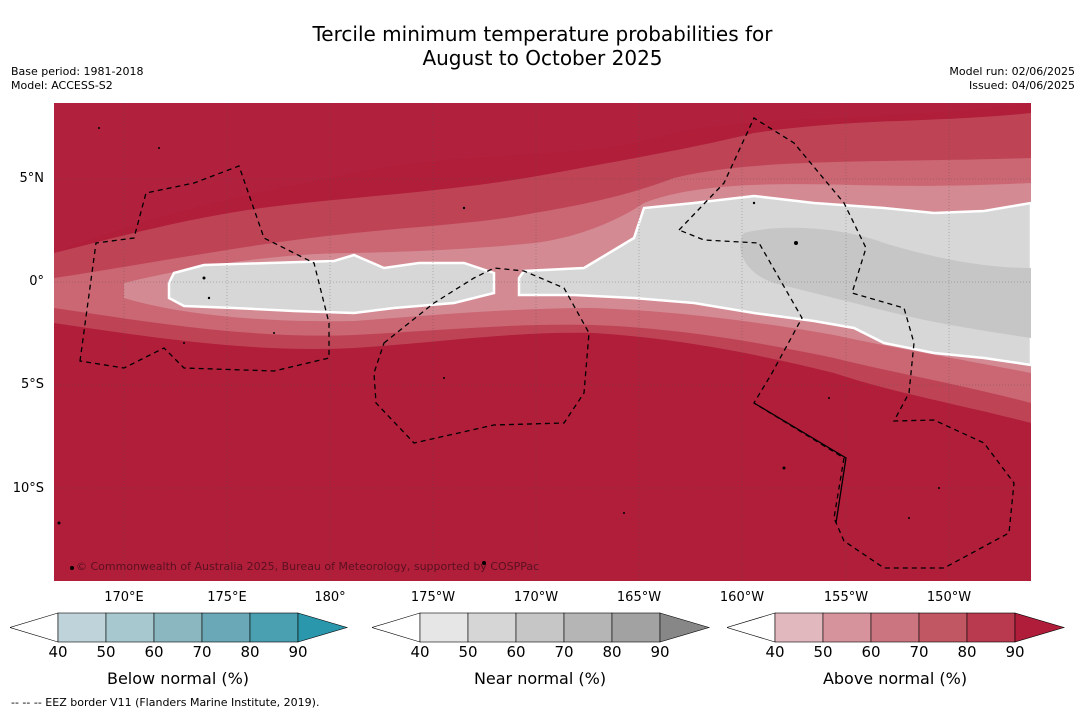  I want to click on cb1-tick-80: 80, so click(250, 652).